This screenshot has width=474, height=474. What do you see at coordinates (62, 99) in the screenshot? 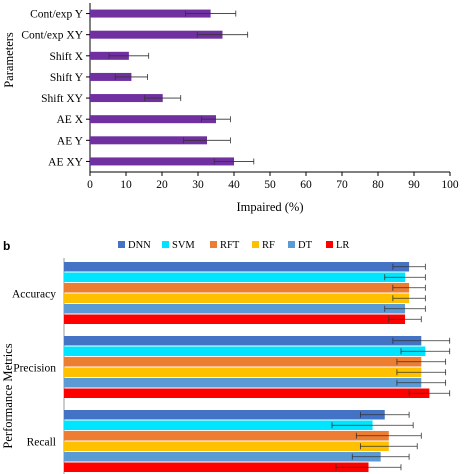
I see `chart-a-category-label: Shift XY` at bounding box center [62, 99].